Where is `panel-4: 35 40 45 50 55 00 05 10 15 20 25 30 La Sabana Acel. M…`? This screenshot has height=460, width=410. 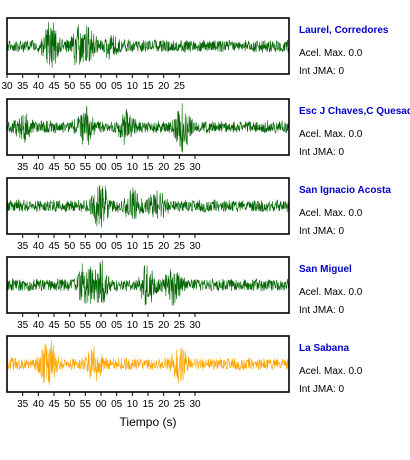
panel-4: 35 40 45 50 55 00 05 10 15 20 25 30 La Sabana Acel. M… is located at coordinates (184, 372).